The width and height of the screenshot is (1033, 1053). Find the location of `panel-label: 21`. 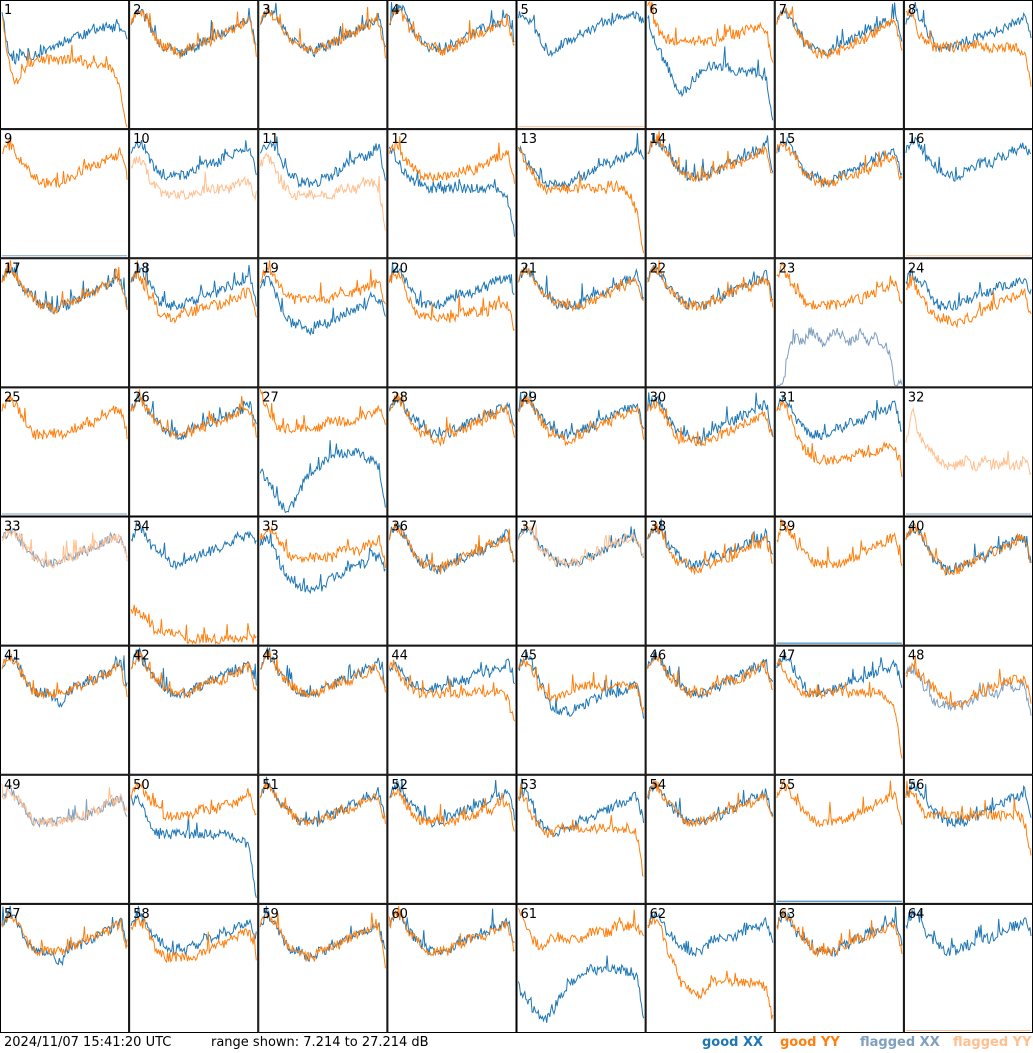

panel-label: 21 is located at coordinates (529, 268).